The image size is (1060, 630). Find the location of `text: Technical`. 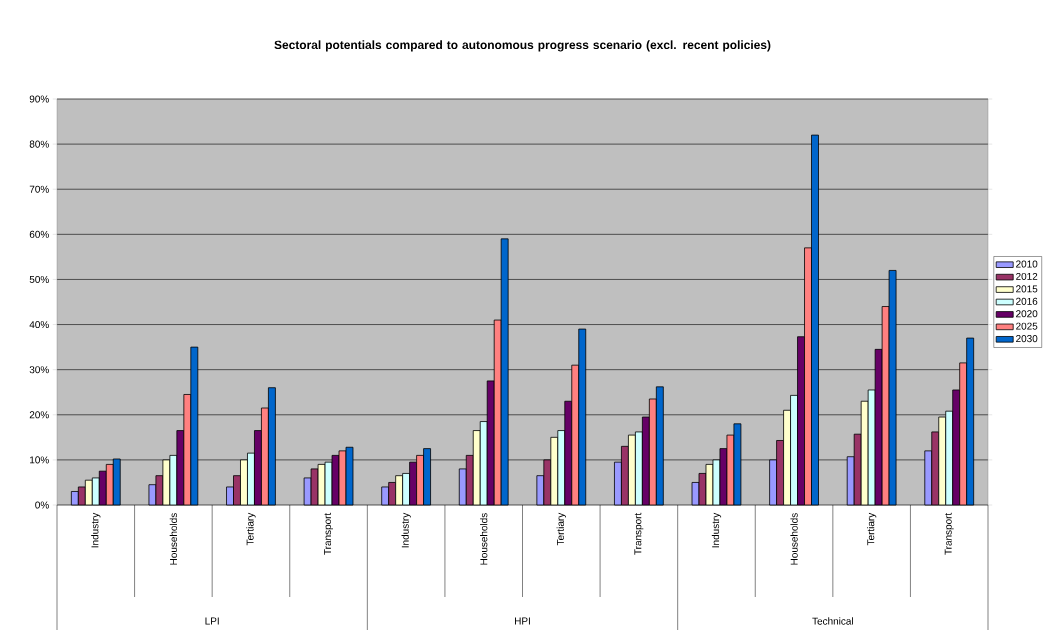

text: Technical is located at coordinates (832, 621).